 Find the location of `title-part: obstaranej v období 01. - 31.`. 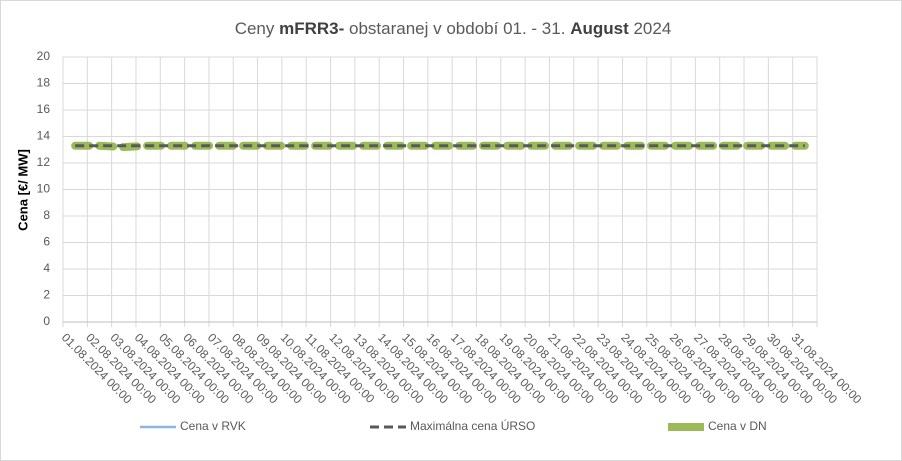

title-part: obstaranej v období 01. - 31. is located at coordinates (457, 28).